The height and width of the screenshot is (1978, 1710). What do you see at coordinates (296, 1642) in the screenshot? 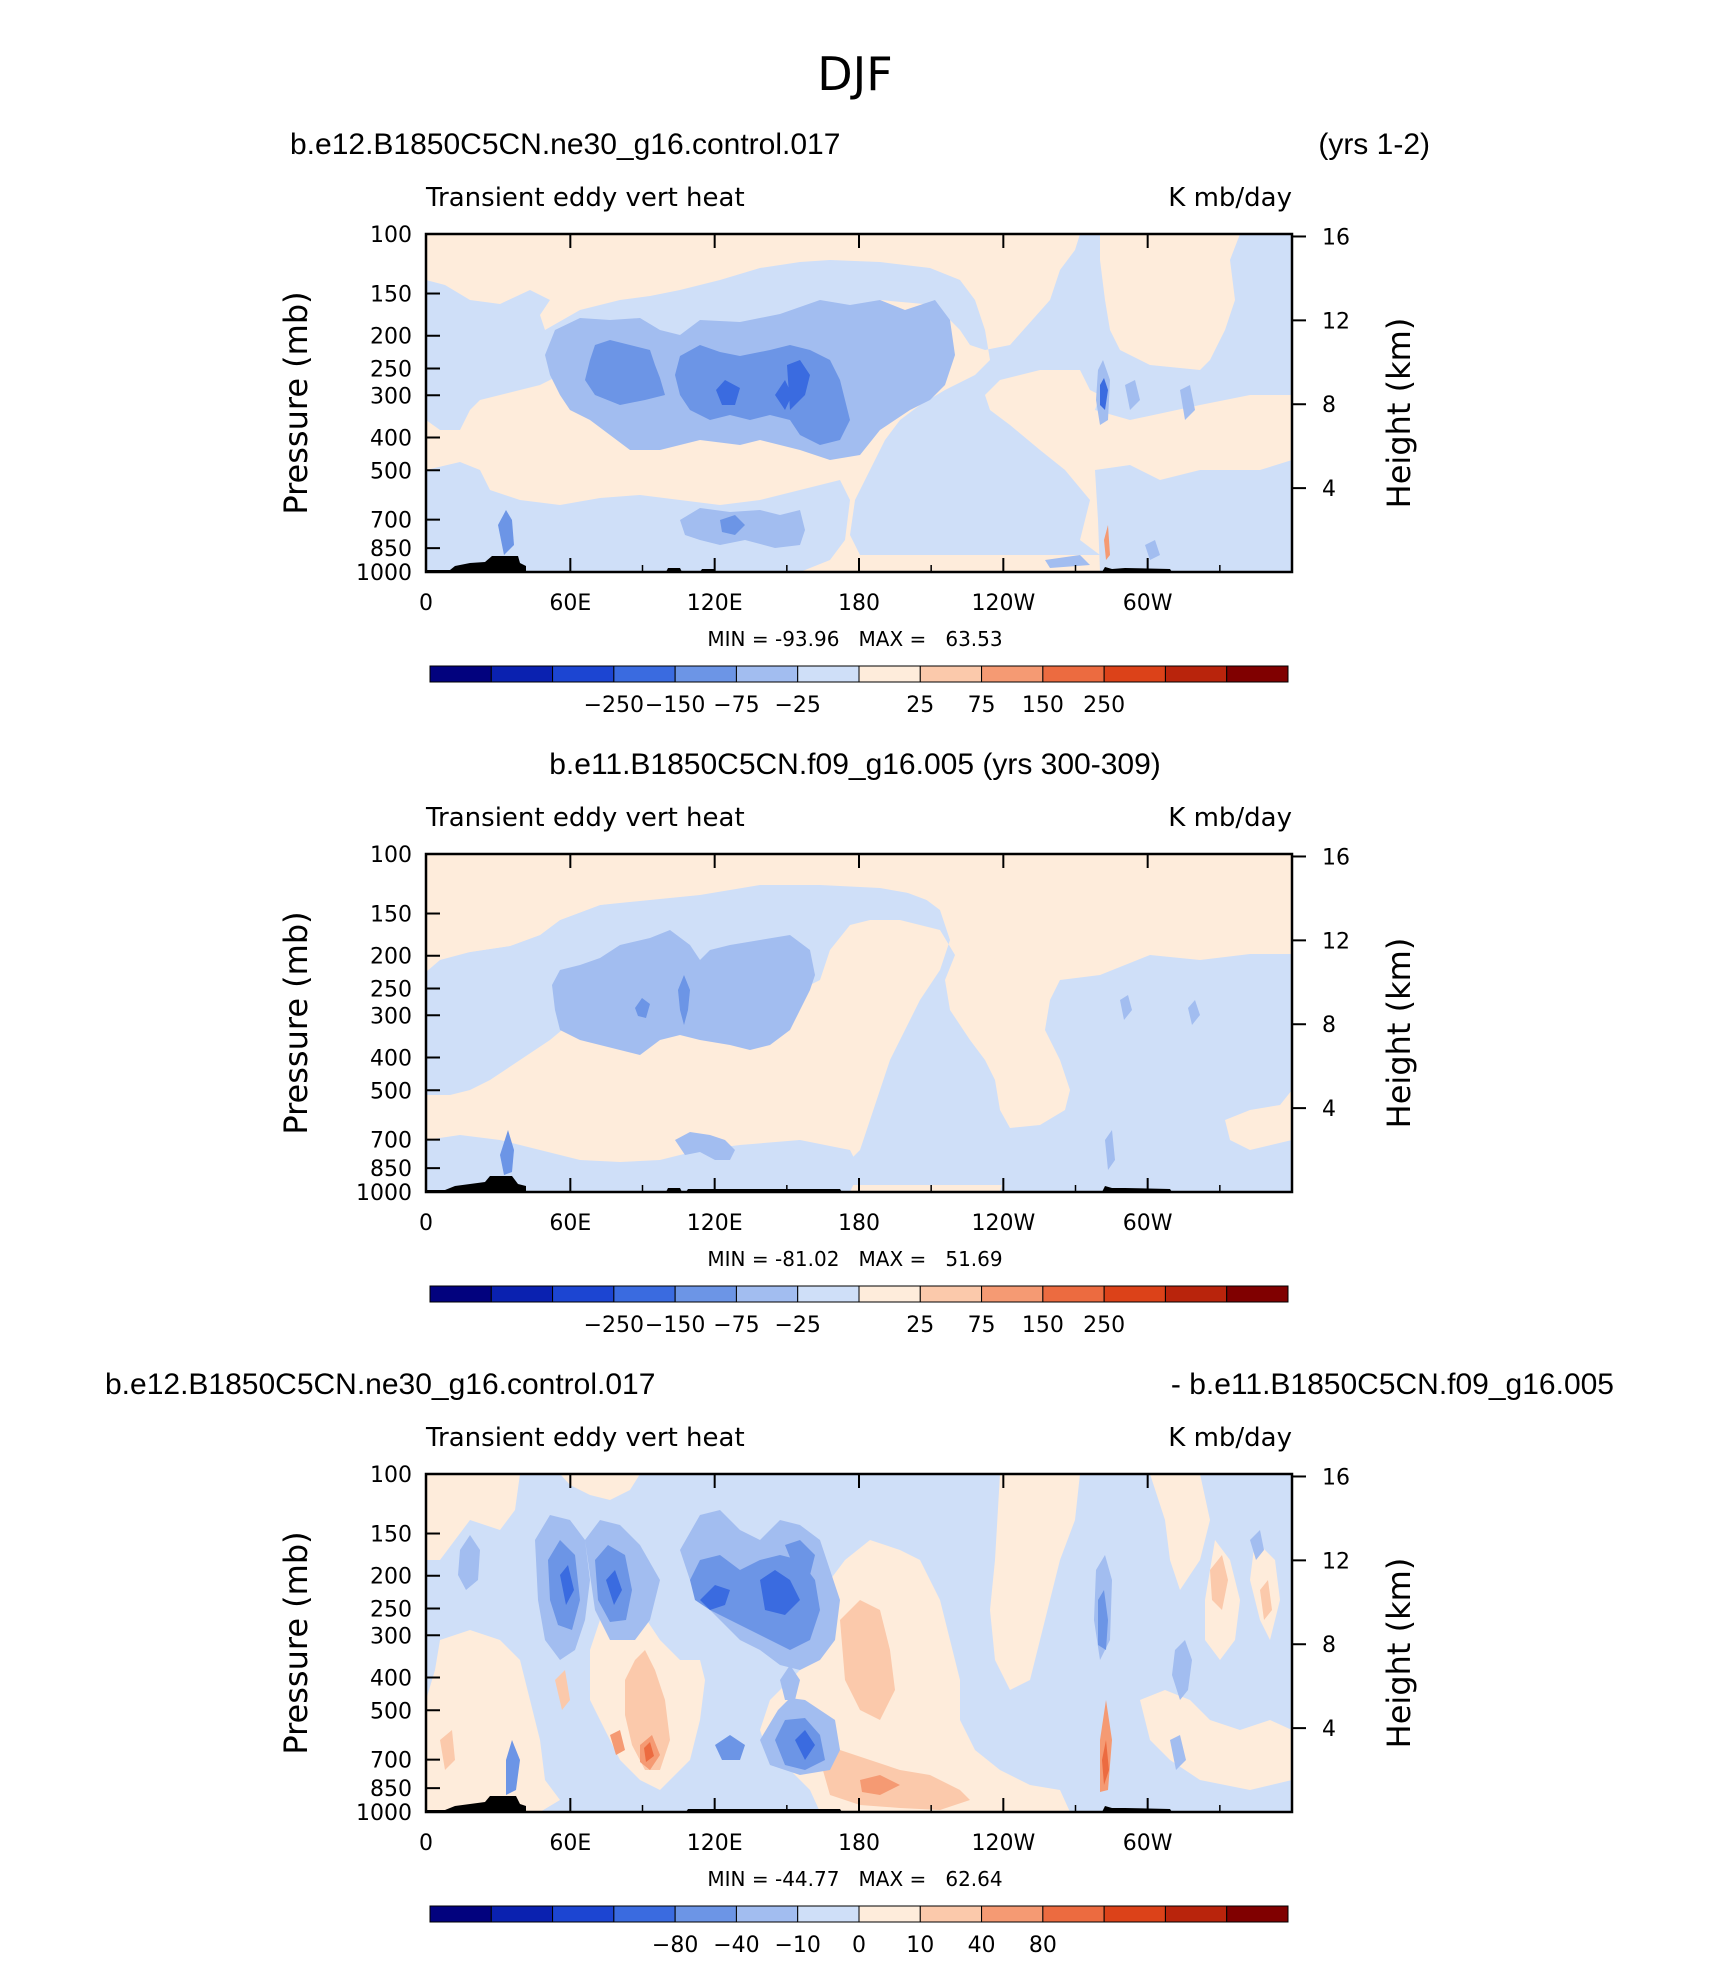
I see `panel-3-ylabel: Pressure (mb)` at bounding box center [296, 1642].